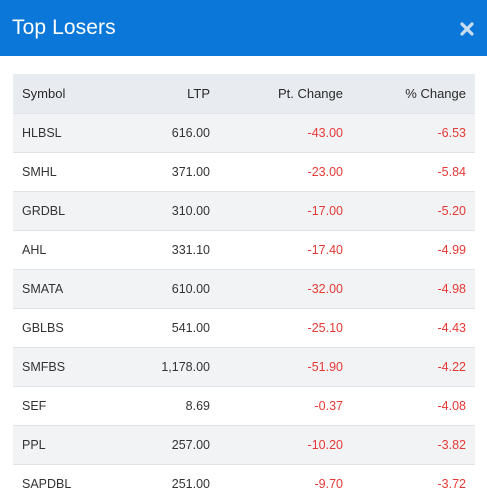 Image resolution: width=487 pixels, height=497 pixels. What do you see at coordinates (244, 366) in the screenshot?
I see `table-row: SMFBS 1,178.00 -51.90 -4.22` at bounding box center [244, 366].